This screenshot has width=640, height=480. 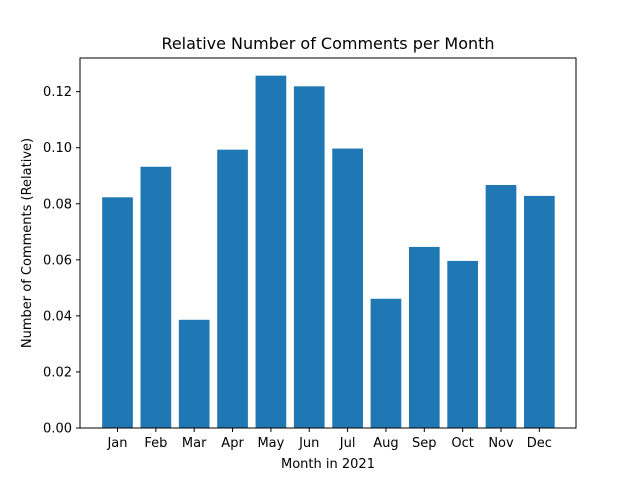 I want to click on x-tick-label: May, so click(x=270, y=443).